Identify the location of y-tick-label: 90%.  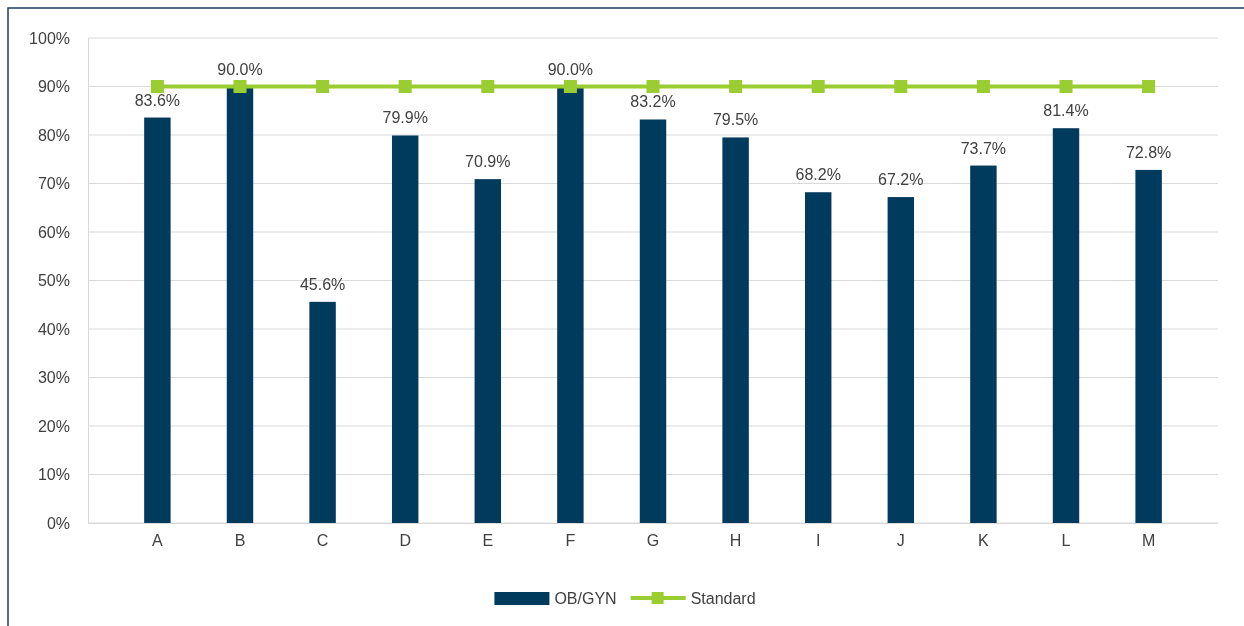
(53, 87).